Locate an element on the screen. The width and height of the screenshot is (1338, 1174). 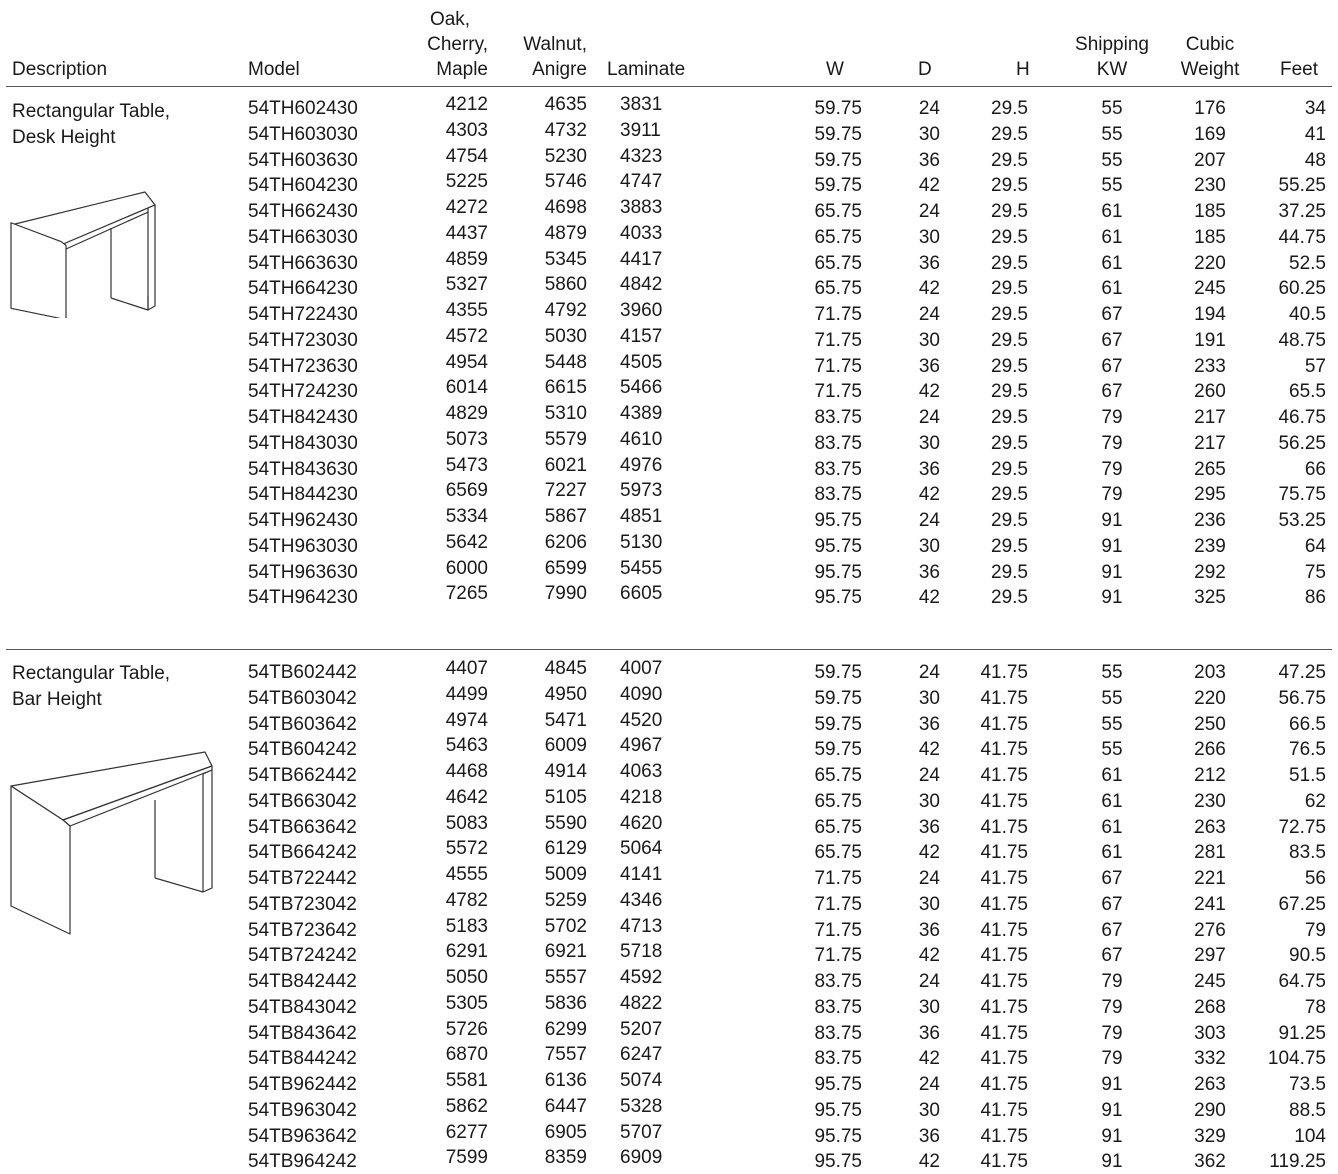
feet-cell: 104 is located at coordinates (1310, 1136).